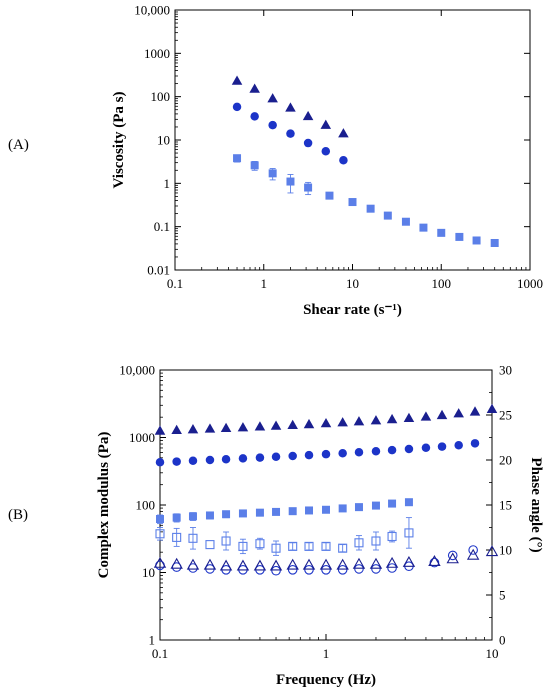  Describe the element at coordinates (505, 415) in the screenshot. I see `y2-tick-label: 25` at that location.